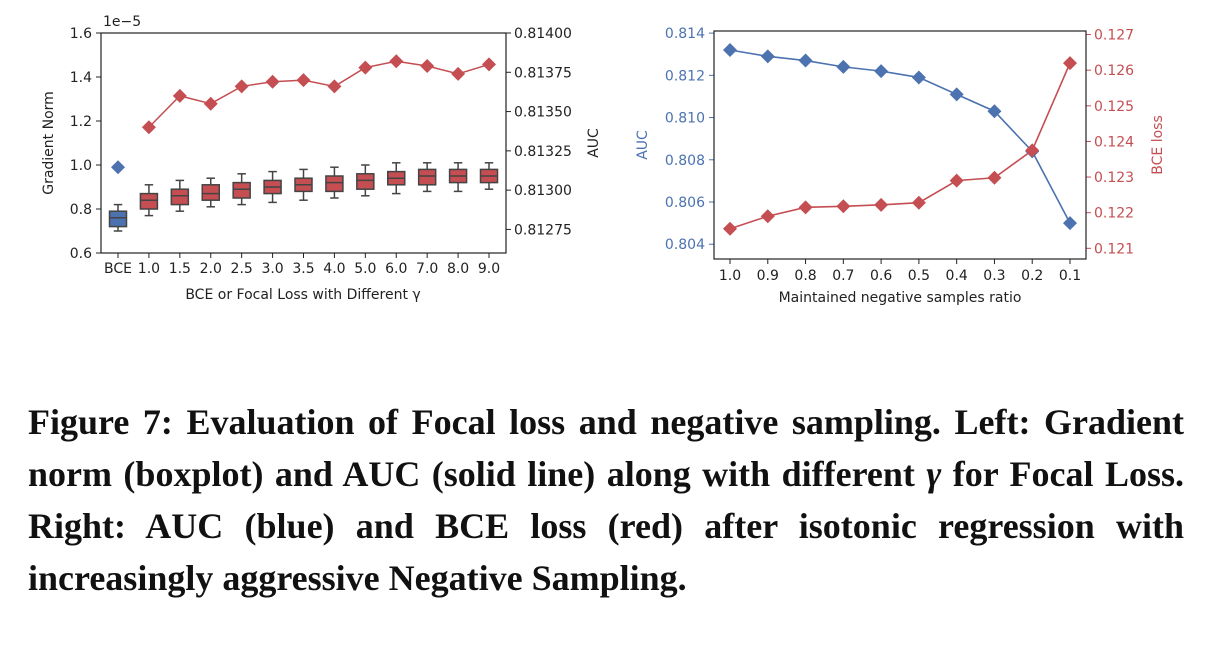 The width and height of the screenshot is (1210, 666). Describe the element at coordinates (365, 269) in the screenshot. I see `x-tick-label: 5.0` at that location.